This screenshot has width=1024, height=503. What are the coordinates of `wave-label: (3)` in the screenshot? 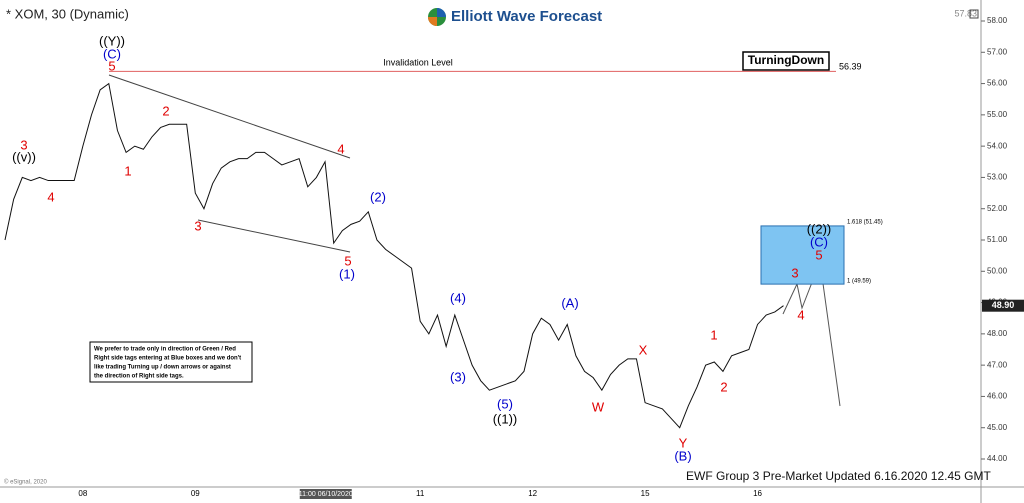 It's located at (458, 376).